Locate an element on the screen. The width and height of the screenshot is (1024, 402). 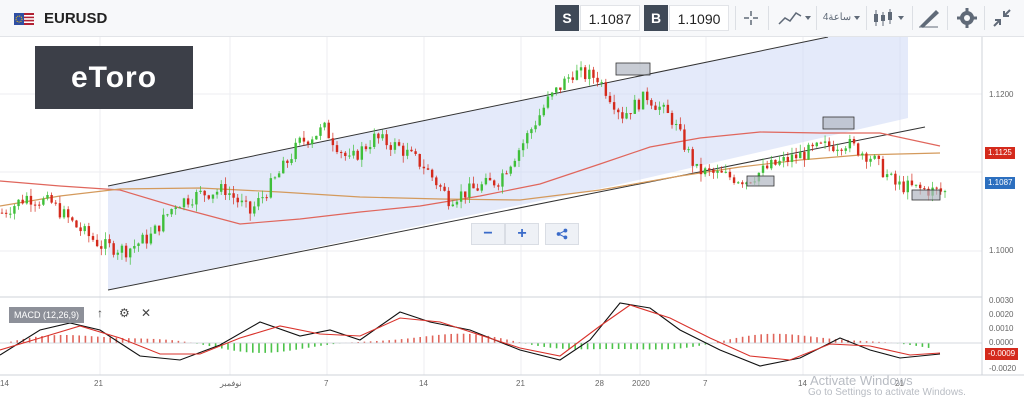
candlestick-icon is located at coordinates (889, 18).